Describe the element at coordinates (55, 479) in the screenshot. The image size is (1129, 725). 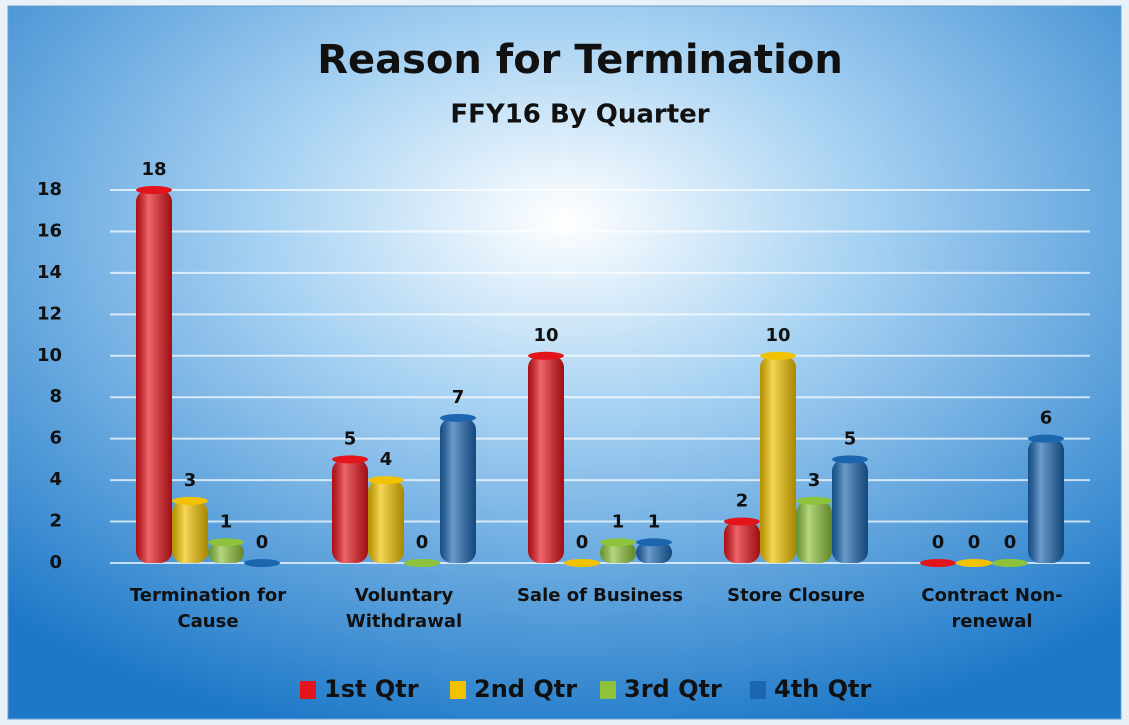
I see `y-tick-label: 4` at that location.